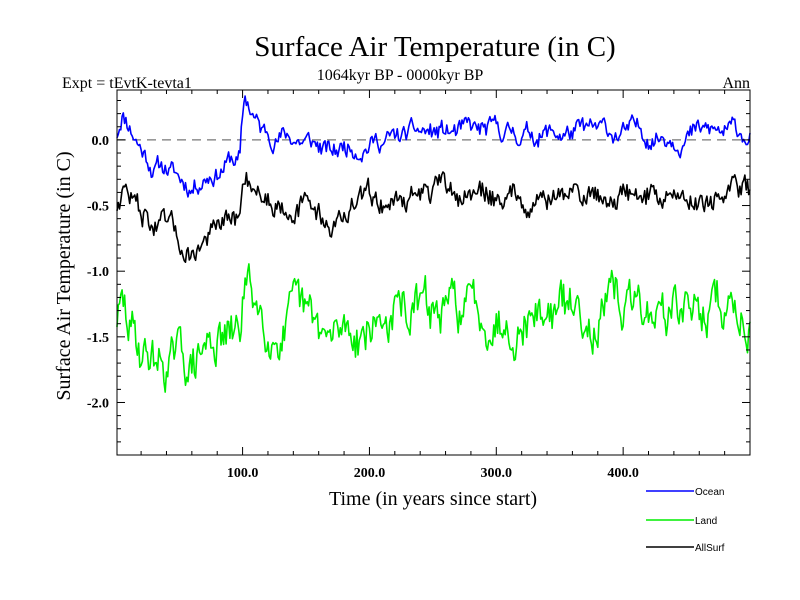 Image resolution: width=800 pixels, height=600 pixels. Describe the element at coordinates (98, 207) in the screenshot. I see `y-tick-label: -0.5` at that location.